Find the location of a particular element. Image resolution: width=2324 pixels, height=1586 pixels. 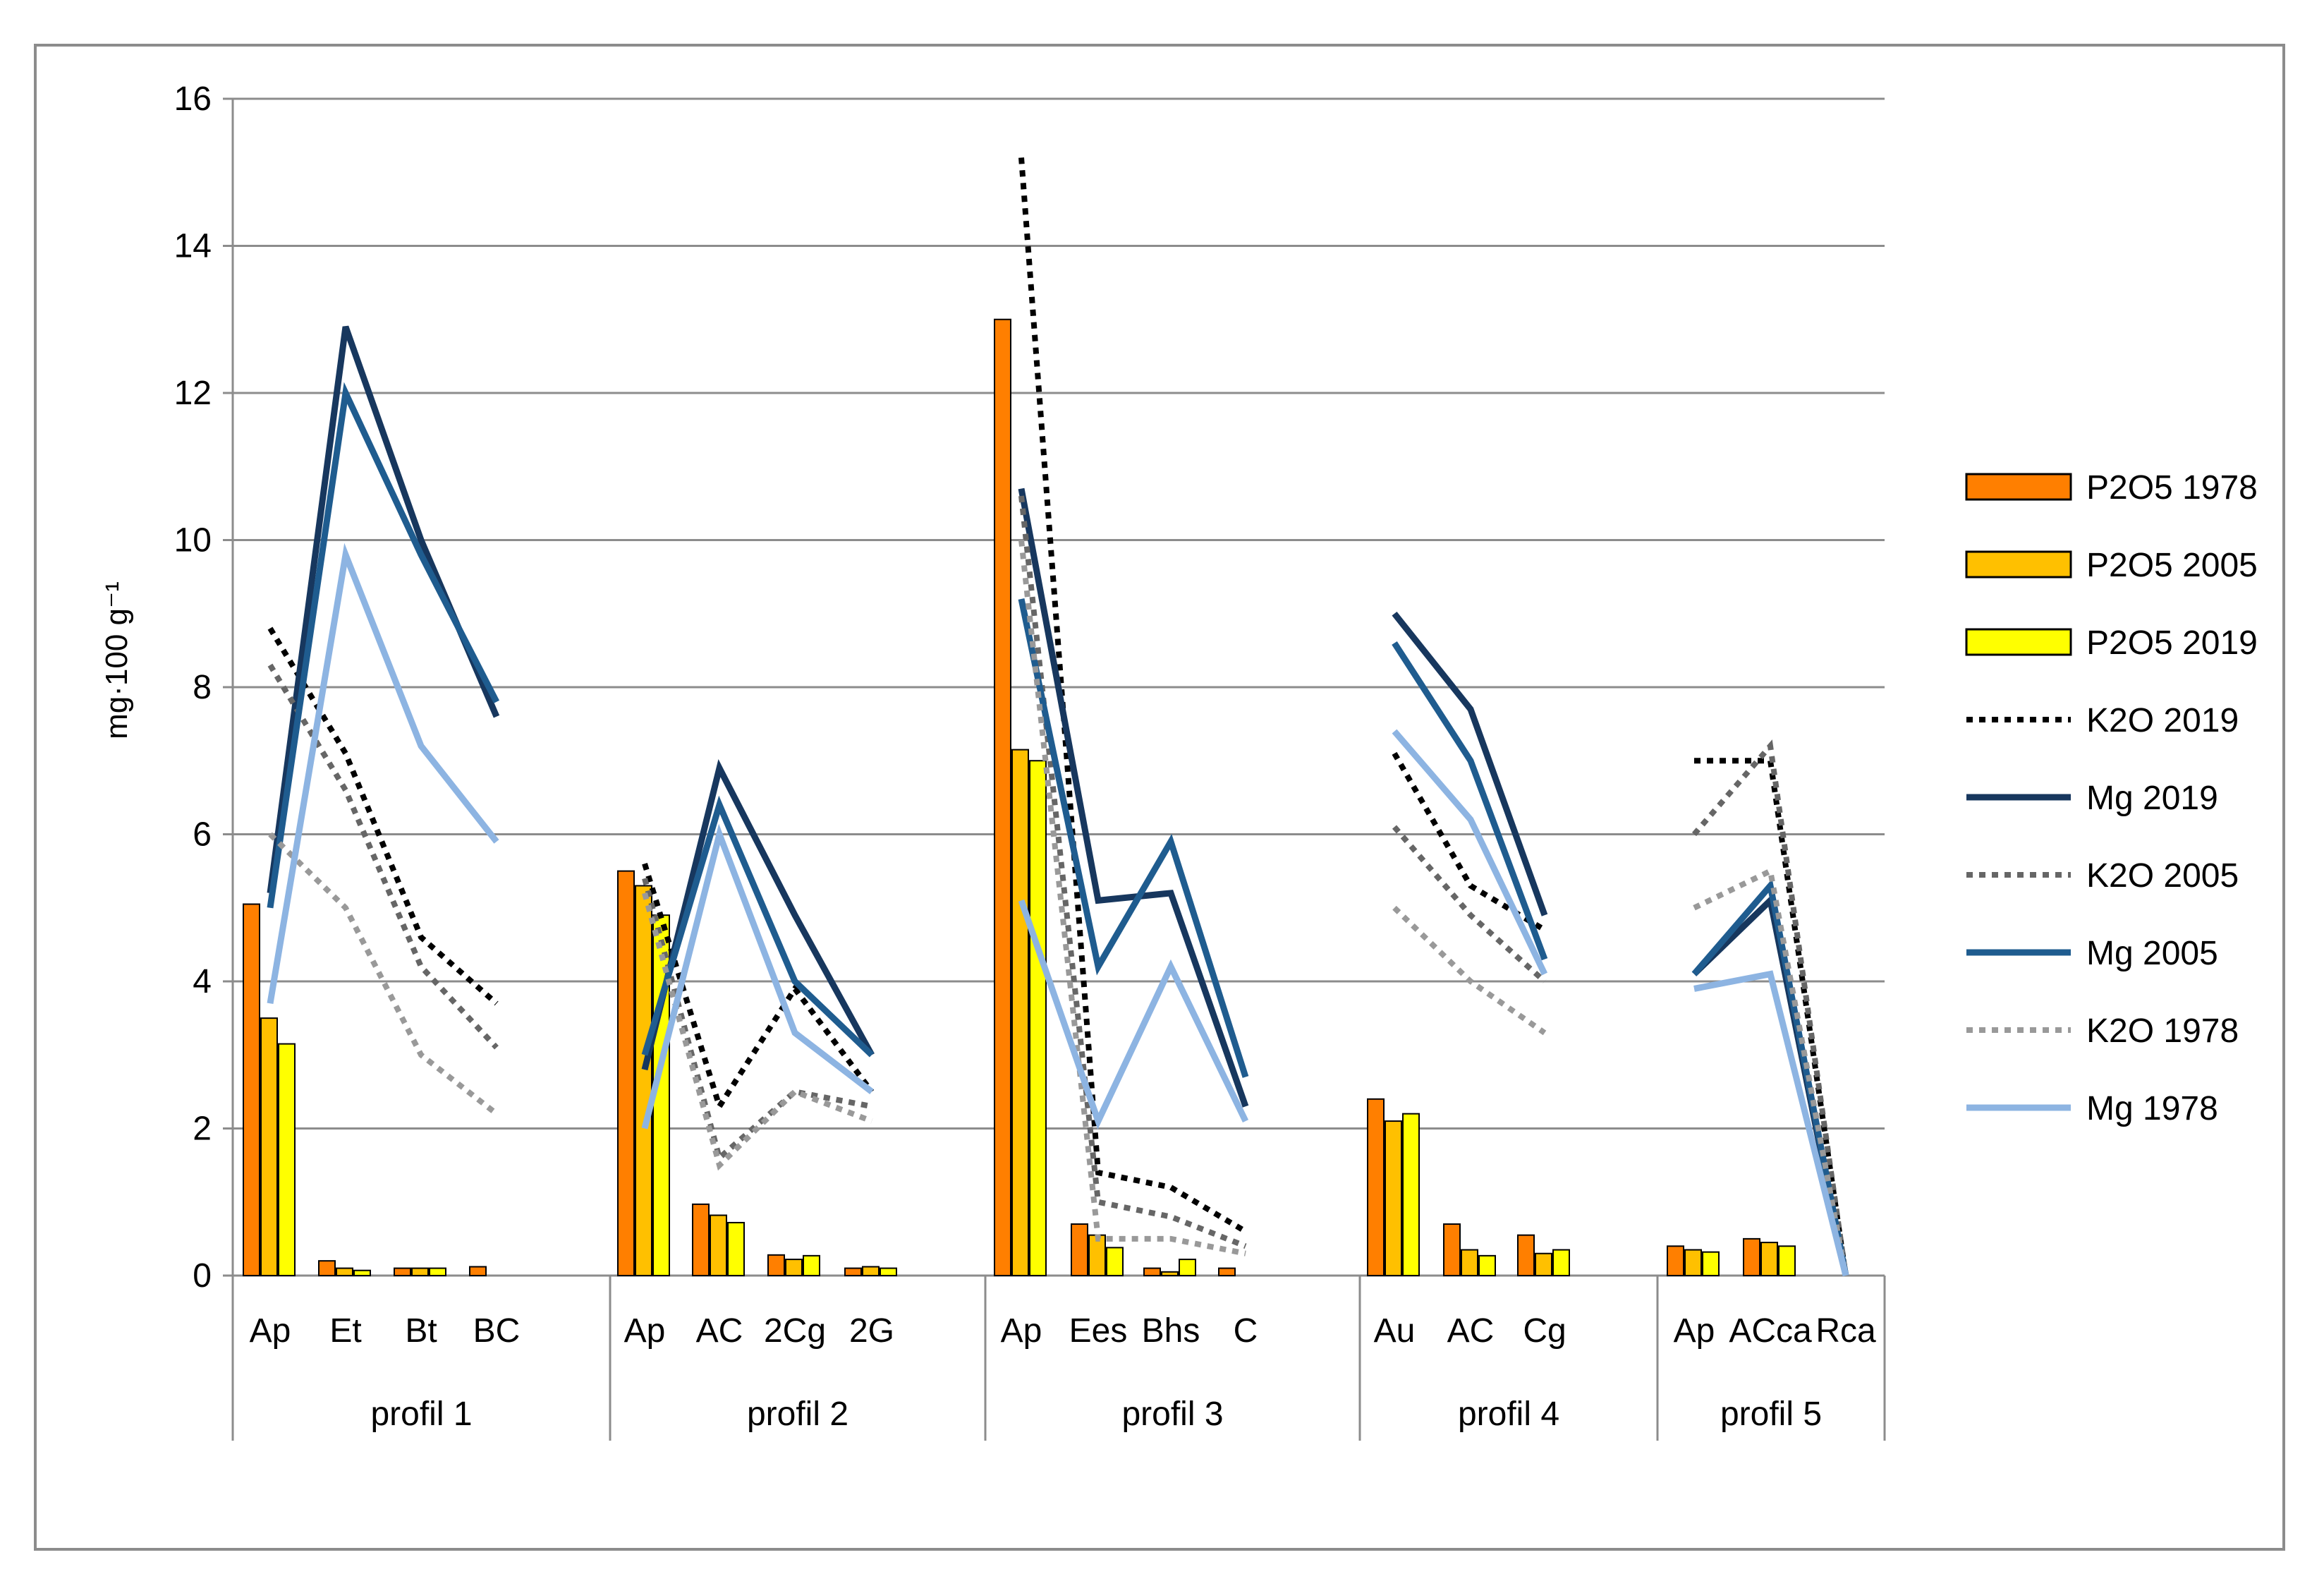

y-tick-label: 6 is located at coordinates (202, 835).